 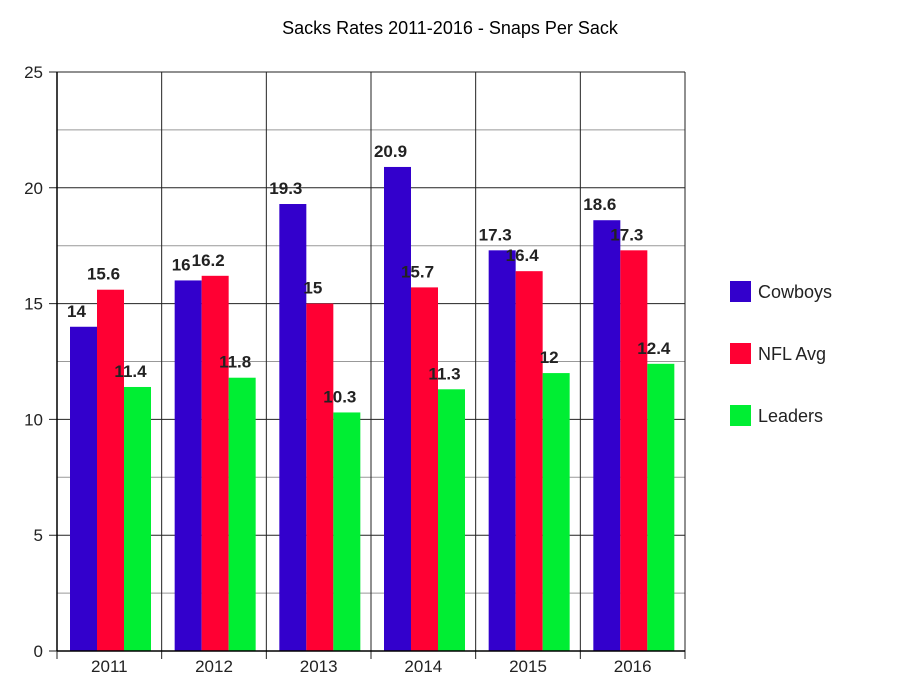 I want to click on data-label: 15, so click(x=312, y=288).